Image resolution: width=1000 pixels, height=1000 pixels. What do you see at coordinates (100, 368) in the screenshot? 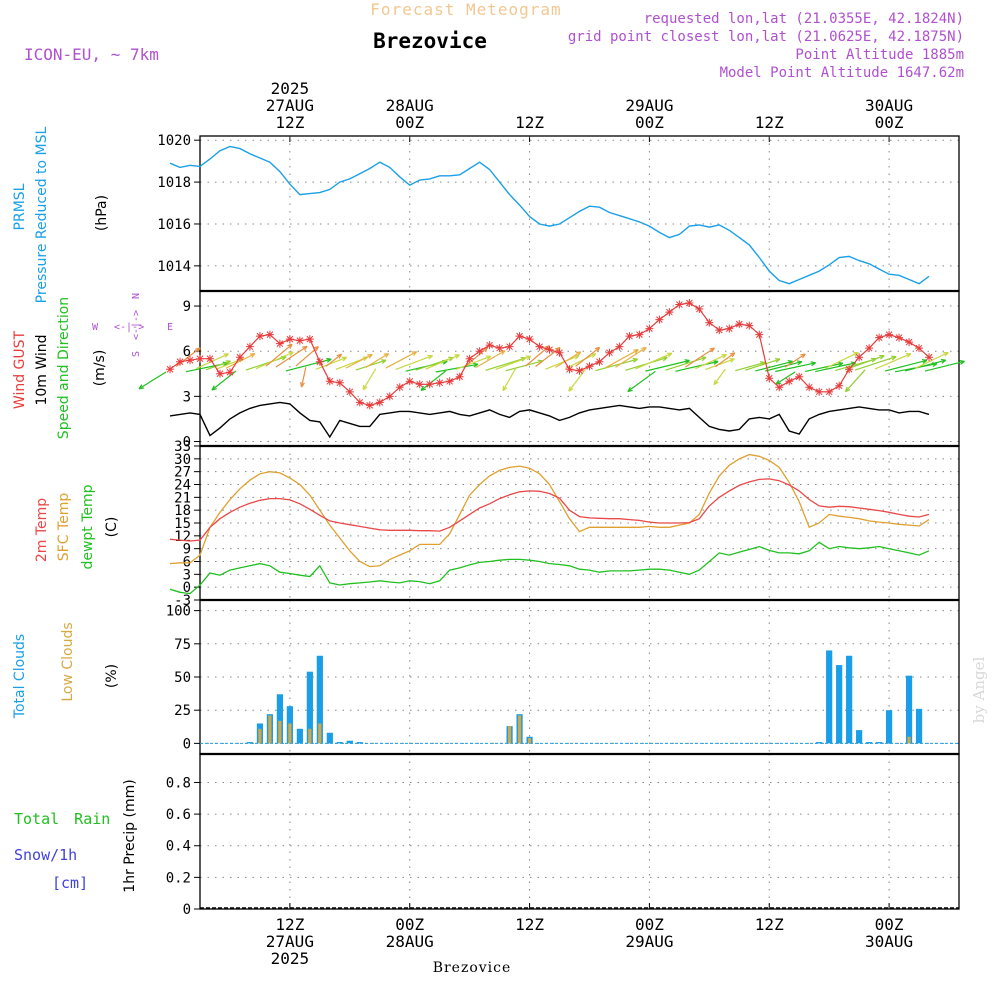
I see `wind-unit: (m/s)` at bounding box center [100, 368].